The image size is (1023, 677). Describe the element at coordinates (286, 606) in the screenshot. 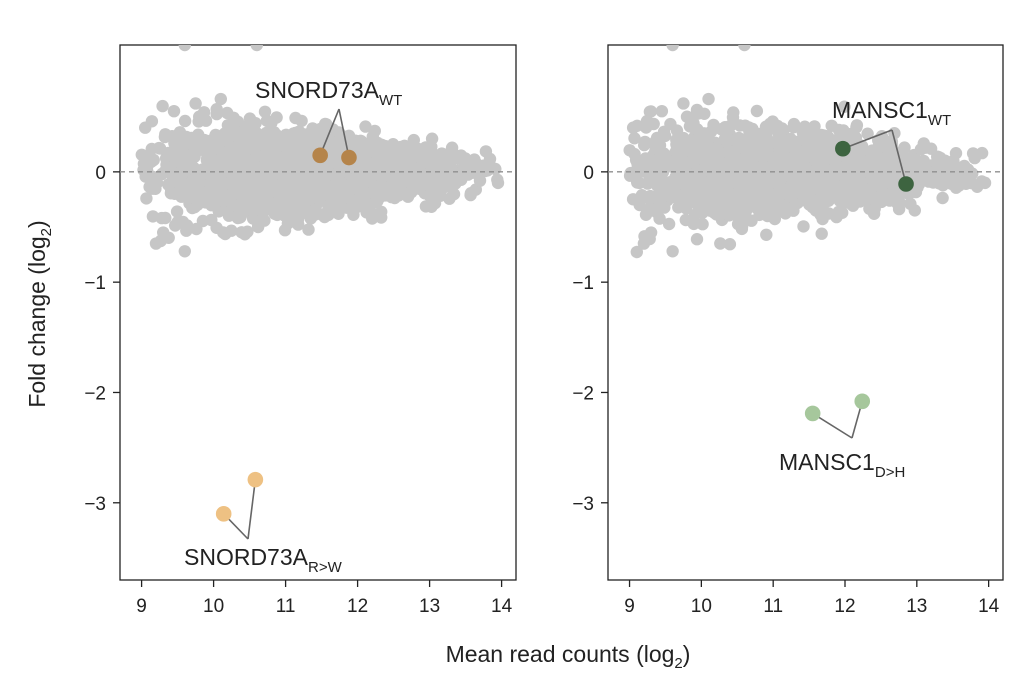

I see `x-tick-label: 11` at that location.